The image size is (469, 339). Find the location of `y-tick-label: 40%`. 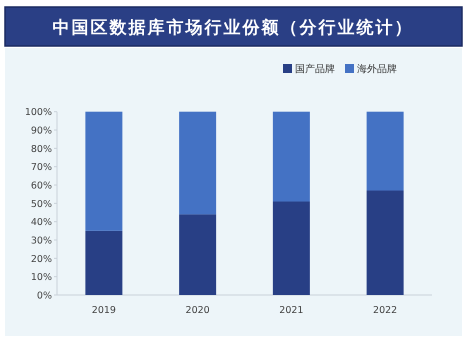

y-tick-label: 40% is located at coordinates (41, 222).